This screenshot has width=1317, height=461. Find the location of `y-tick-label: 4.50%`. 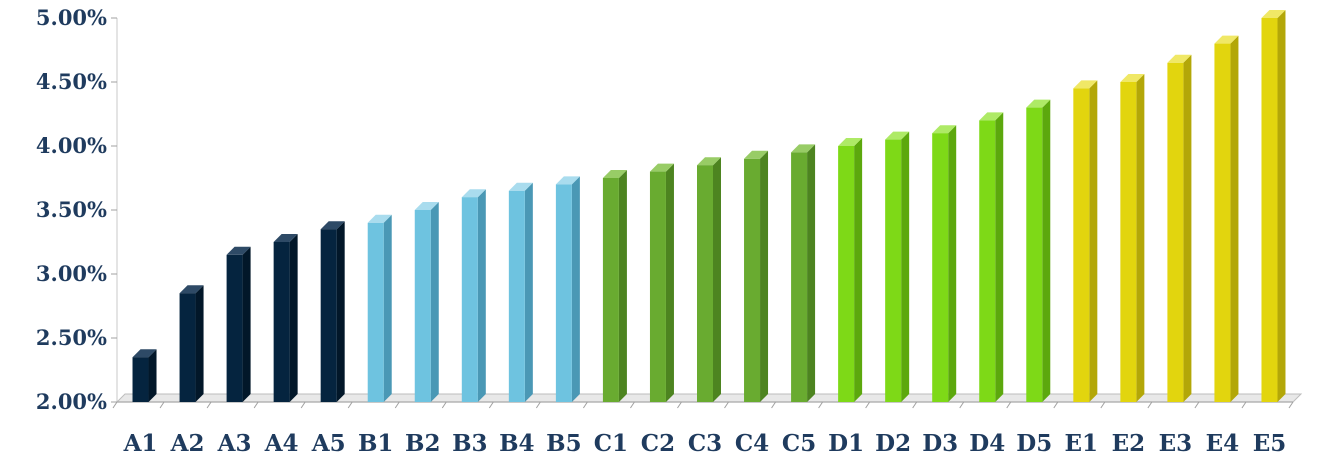

y-tick-label: 4.50% is located at coordinates (71, 81).